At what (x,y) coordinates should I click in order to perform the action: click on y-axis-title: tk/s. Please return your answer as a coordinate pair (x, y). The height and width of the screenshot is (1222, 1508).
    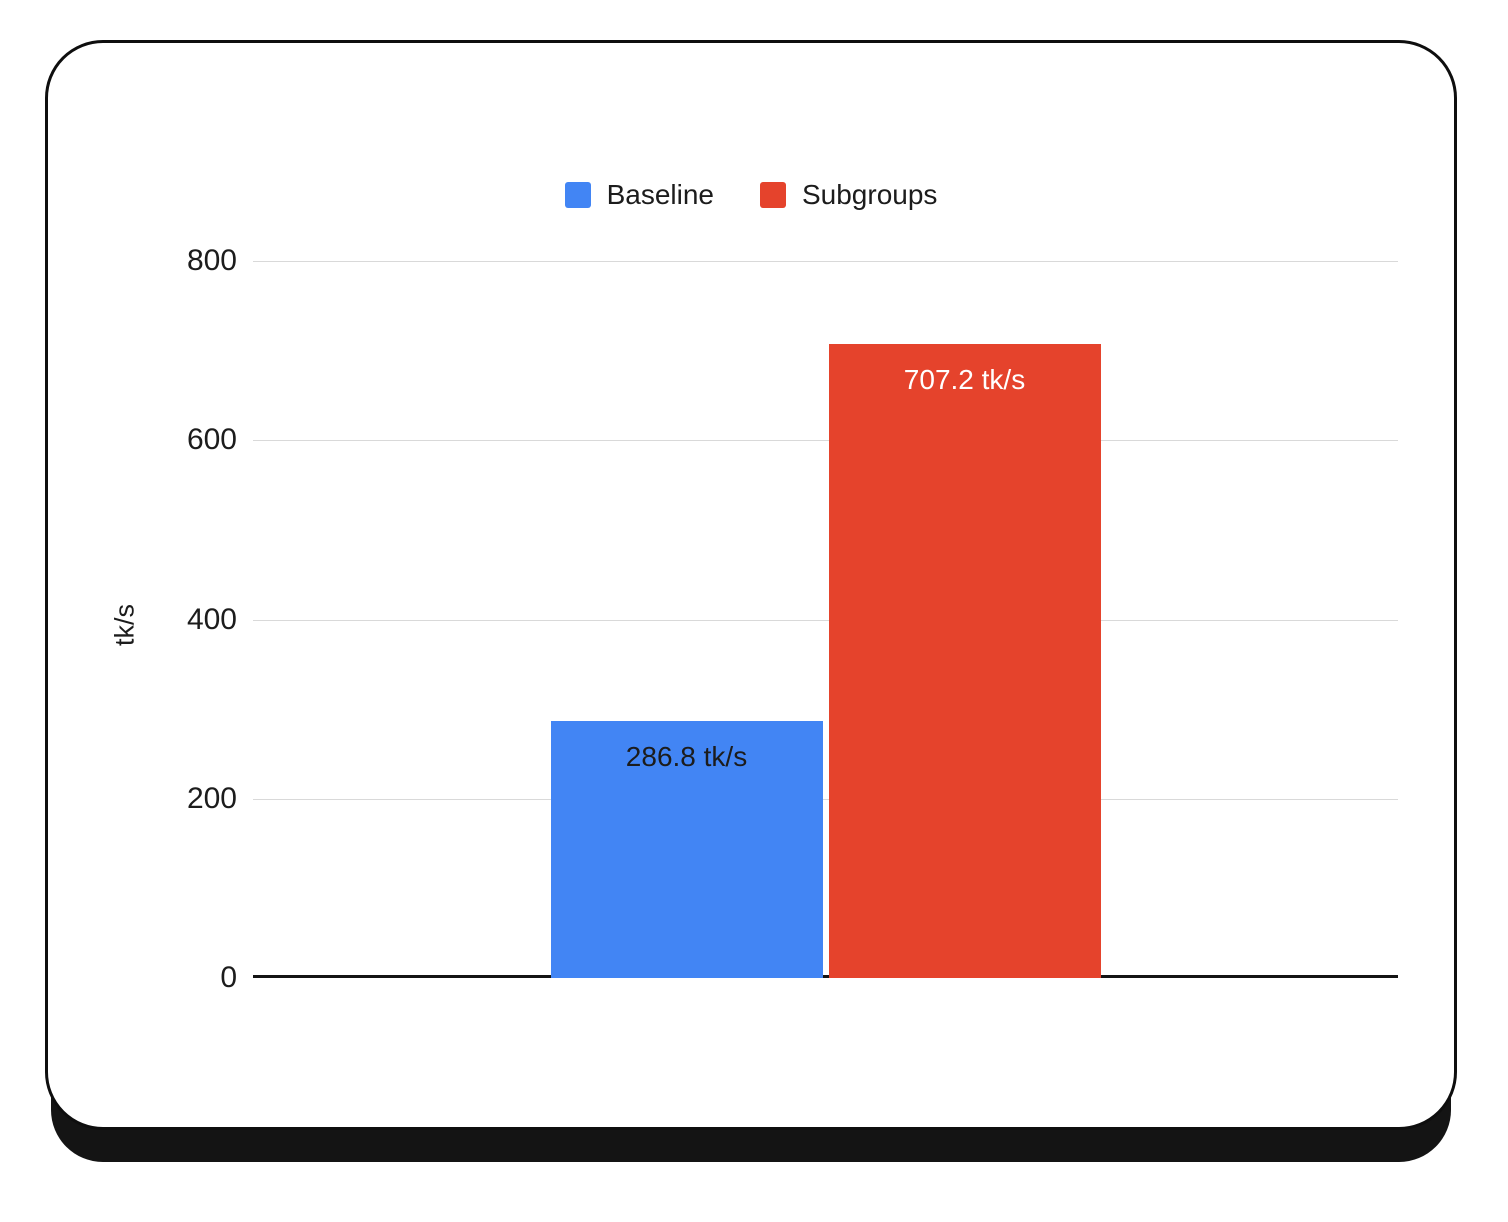
    Looking at the image, I should click on (124, 625).